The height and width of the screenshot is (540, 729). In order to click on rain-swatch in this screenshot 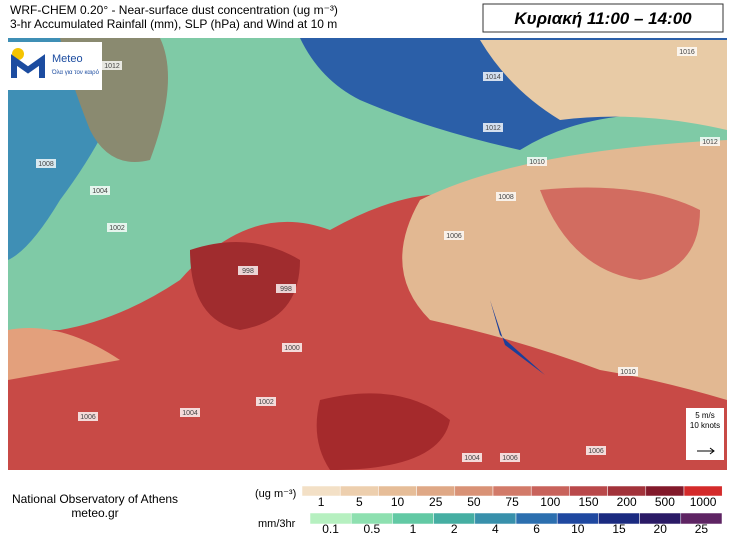, I will do `click(701, 518)`.